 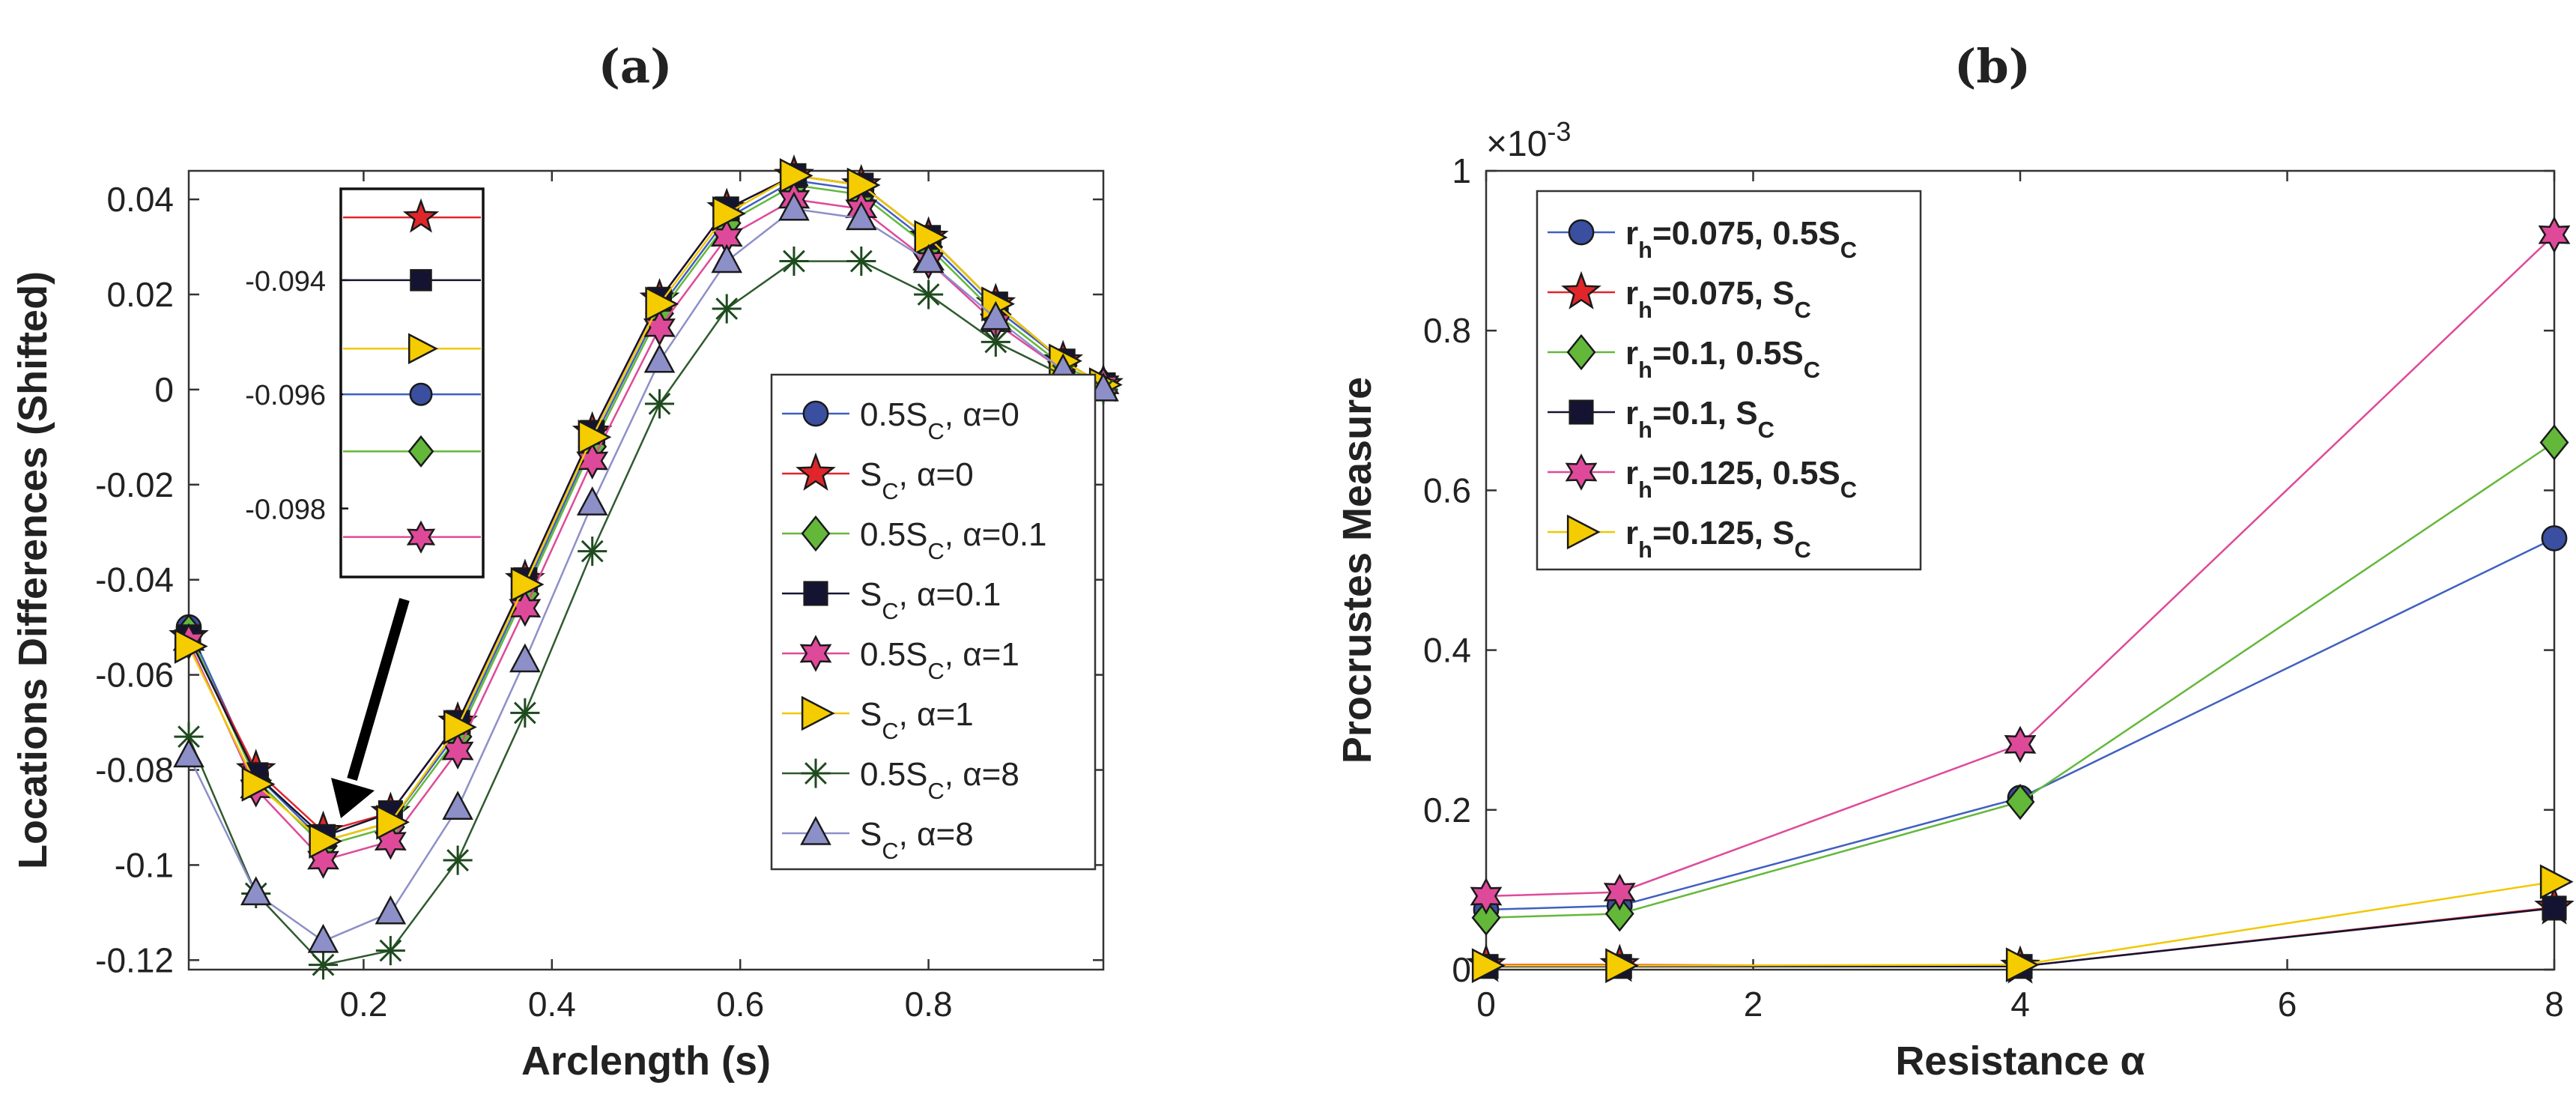 I want to click on arrow-shaft, so click(x=378, y=689).